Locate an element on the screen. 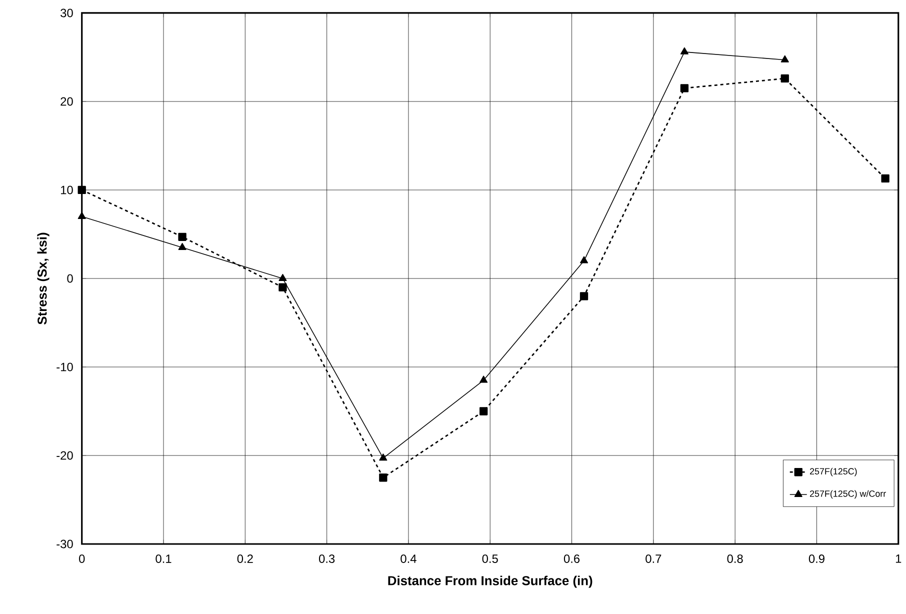 Image resolution: width=906 pixels, height=614 pixels. x-tick-label: 0.4 is located at coordinates (408, 559).